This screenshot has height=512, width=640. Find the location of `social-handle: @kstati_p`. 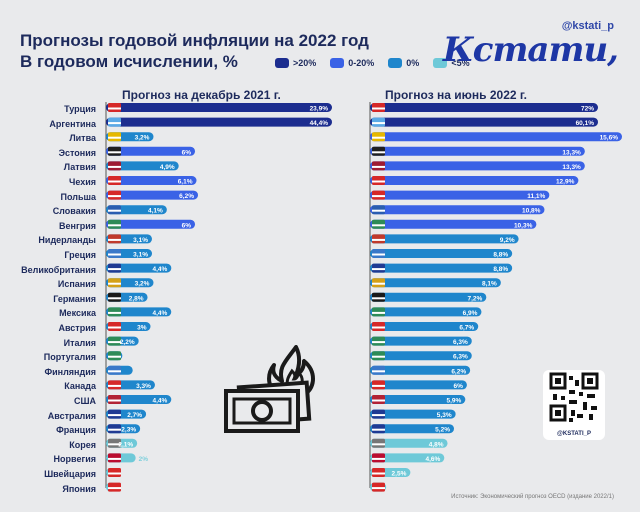

social-handle: @kstati_p is located at coordinates (587, 26).